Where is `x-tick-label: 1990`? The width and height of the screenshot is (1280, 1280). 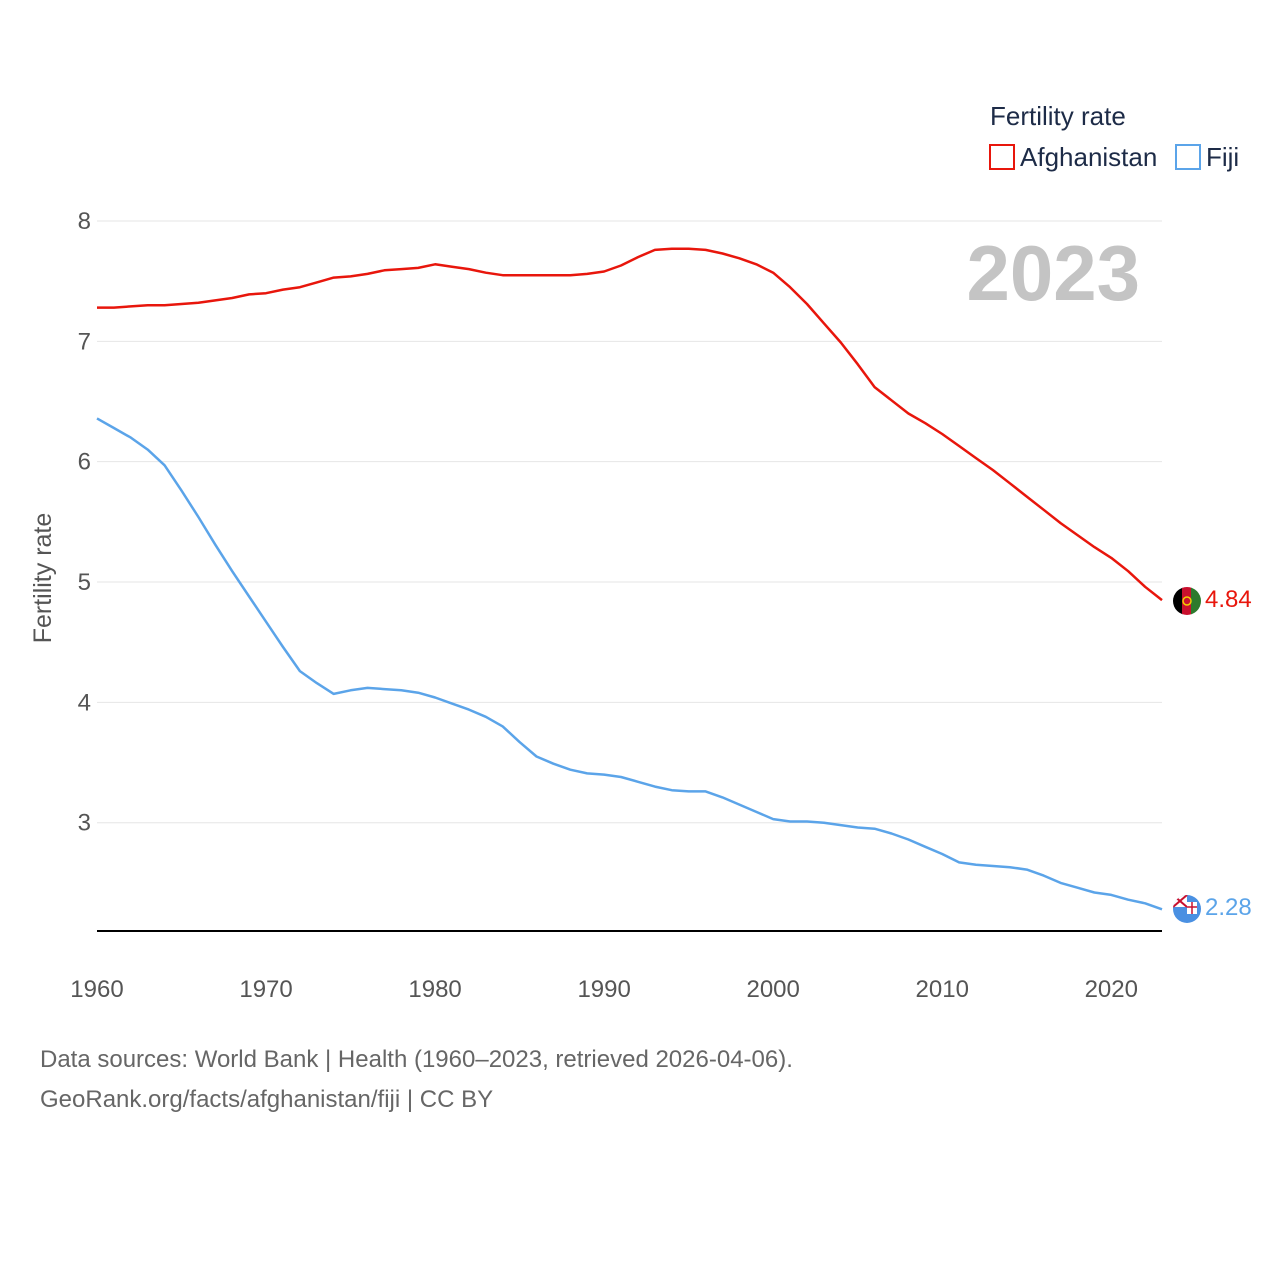 x-tick-label: 1990 is located at coordinates (603, 989).